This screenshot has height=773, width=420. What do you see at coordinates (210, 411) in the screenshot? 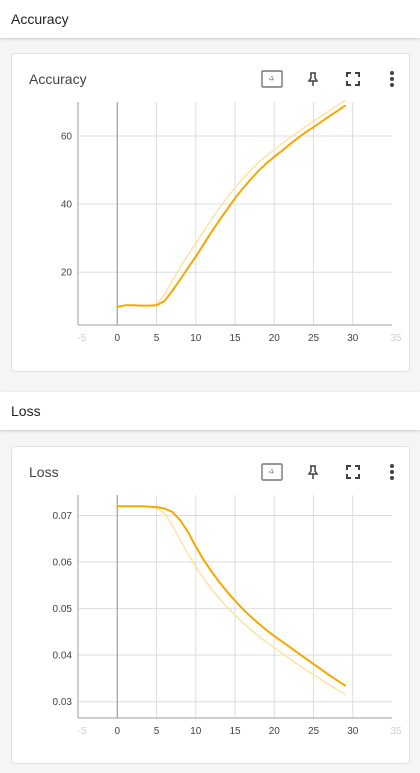
I see `section-header-loss: Loss` at bounding box center [210, 411].